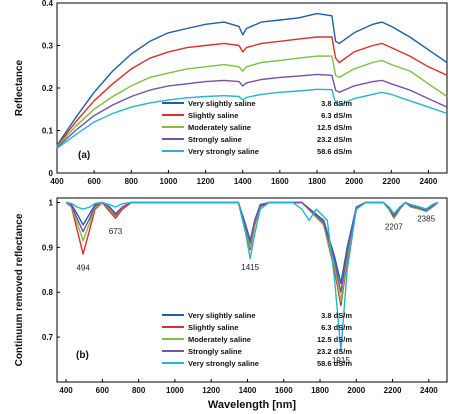 The image size is (474, 414). I want to click on b-xtick-label: 1800, so click(320, 390).